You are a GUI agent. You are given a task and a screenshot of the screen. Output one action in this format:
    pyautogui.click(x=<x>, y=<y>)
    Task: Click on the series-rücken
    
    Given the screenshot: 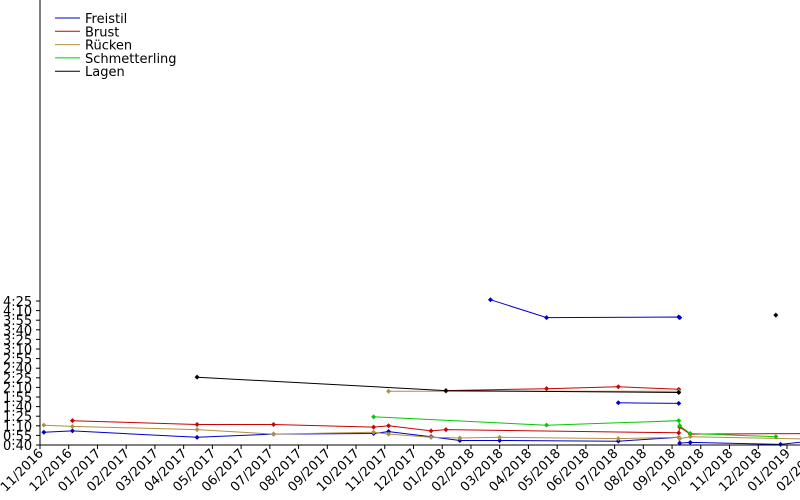 What is the action you would take?
    pyautogui.click(x=420, y=415)
    